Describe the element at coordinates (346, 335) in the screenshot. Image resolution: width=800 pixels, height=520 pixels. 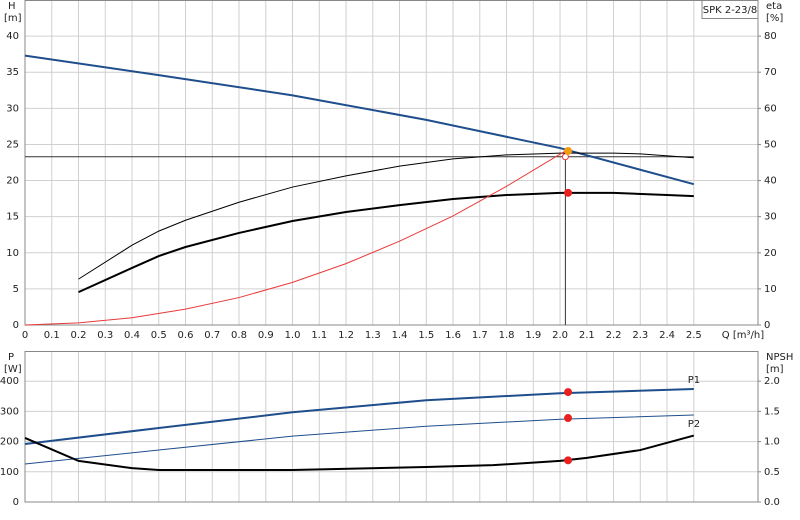
I see `x-tick-label: 1.2` at that location.